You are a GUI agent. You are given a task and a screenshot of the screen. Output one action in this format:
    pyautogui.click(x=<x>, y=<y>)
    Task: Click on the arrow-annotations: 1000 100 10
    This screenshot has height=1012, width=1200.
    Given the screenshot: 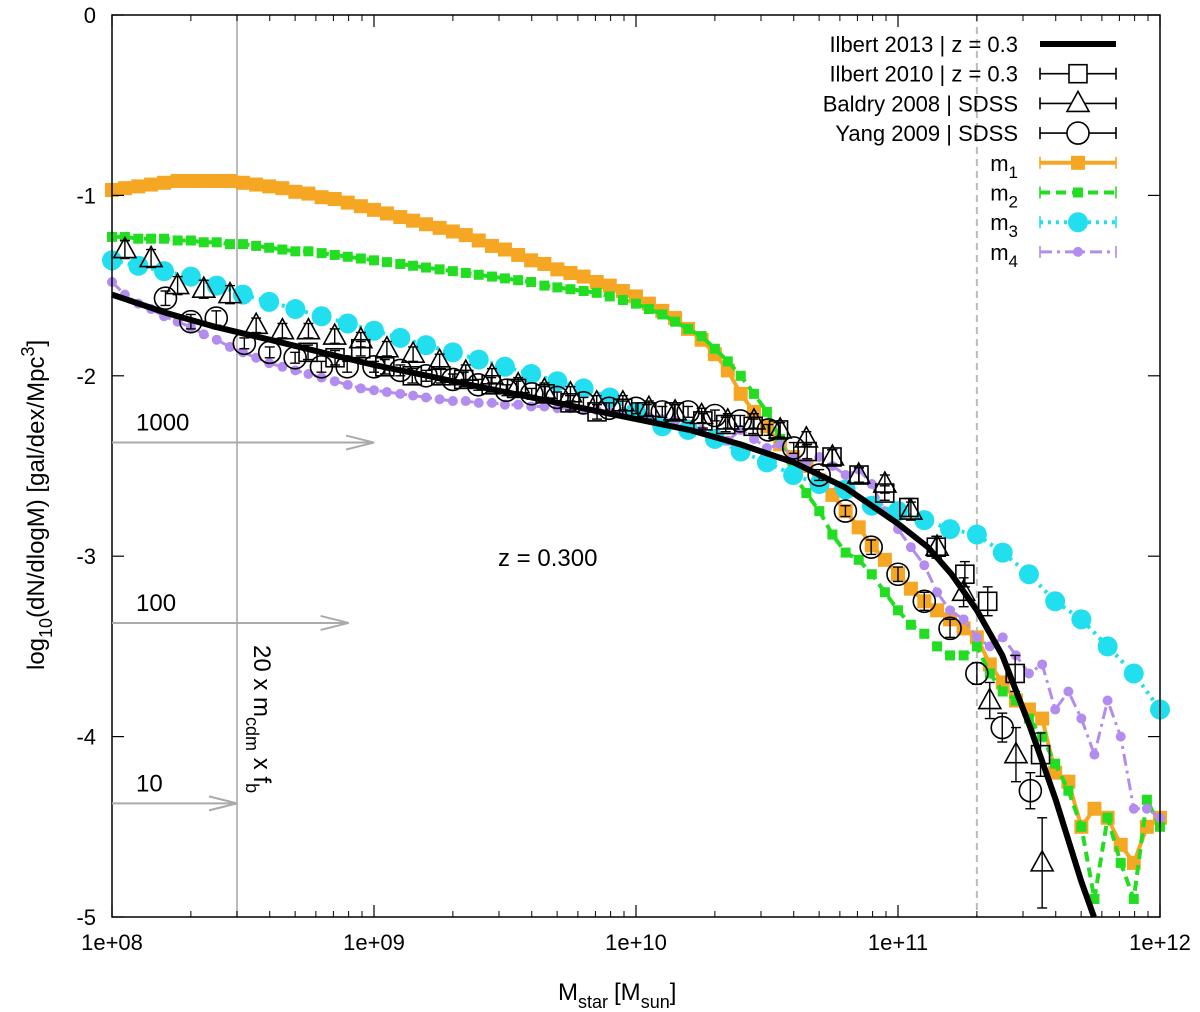 What is the action you would take?
    pyautogui.click(x=243, y=611)
    